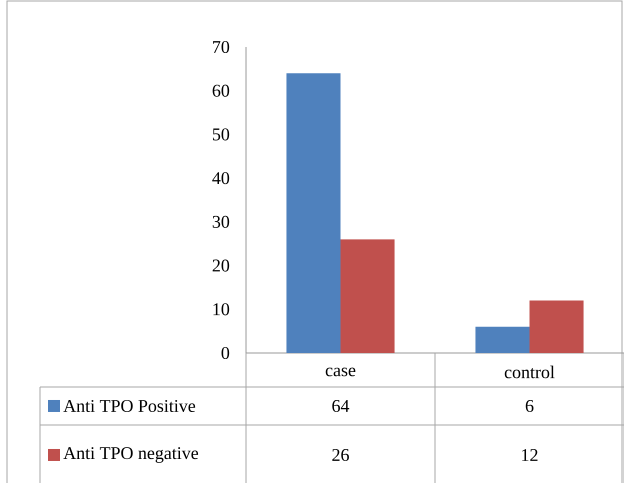 The width and height of the screenshot is (624, 483). Describe the element at coordinates (341, 406) in the screenshot. I see `data-label: 64` at that location.